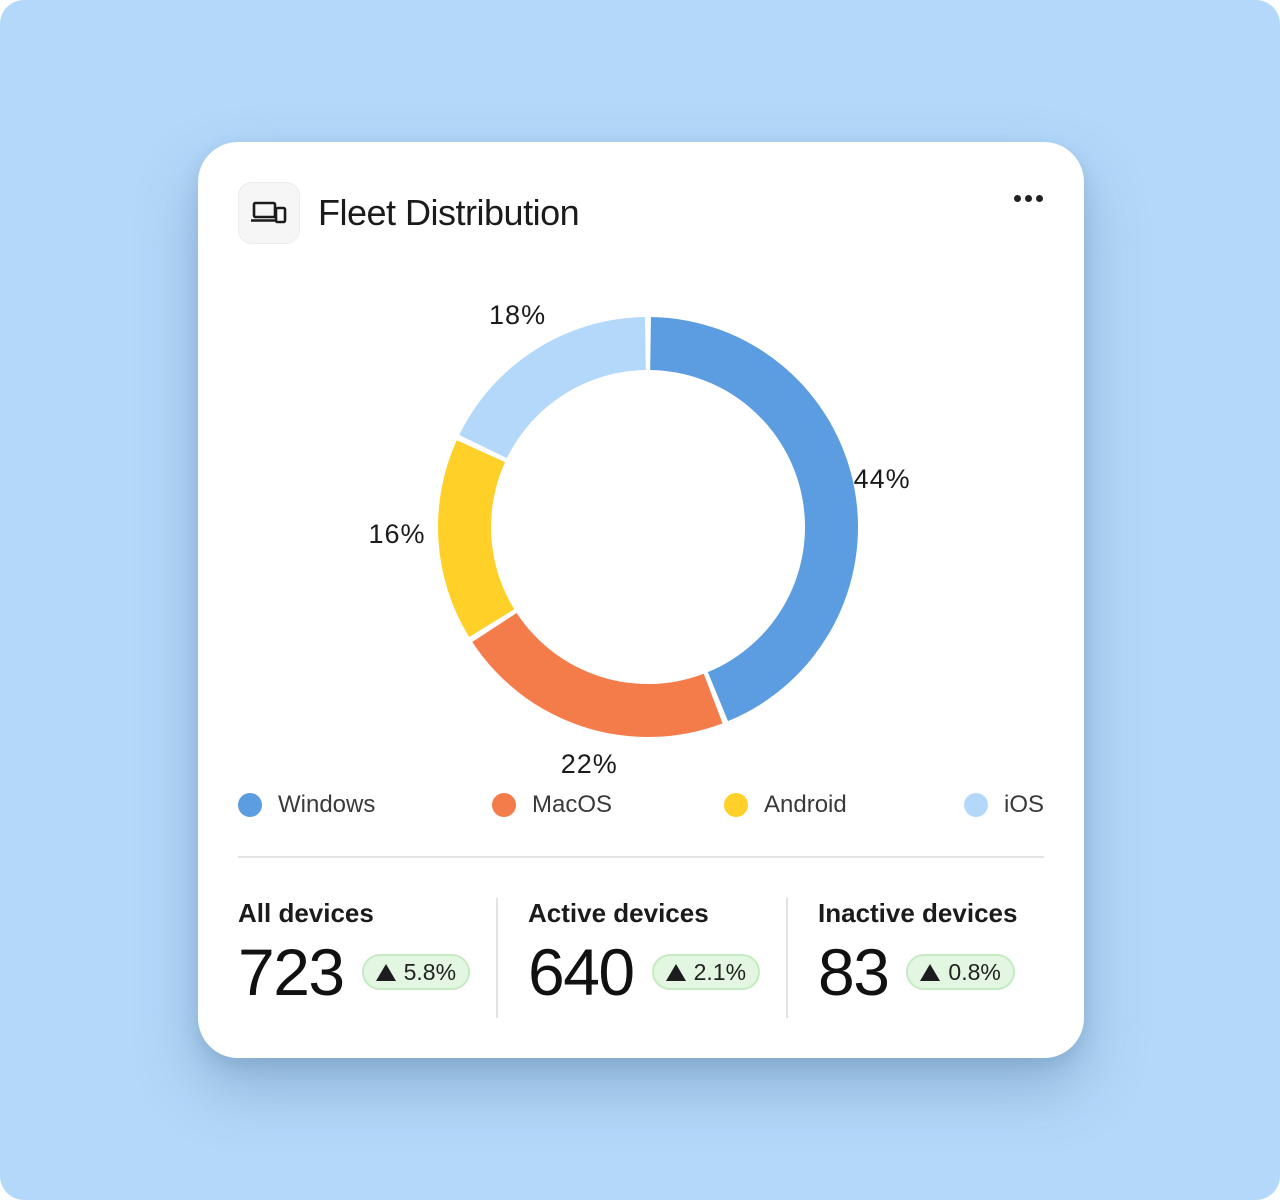  I want to click on change-value: 5.8%, so click(430, 971).